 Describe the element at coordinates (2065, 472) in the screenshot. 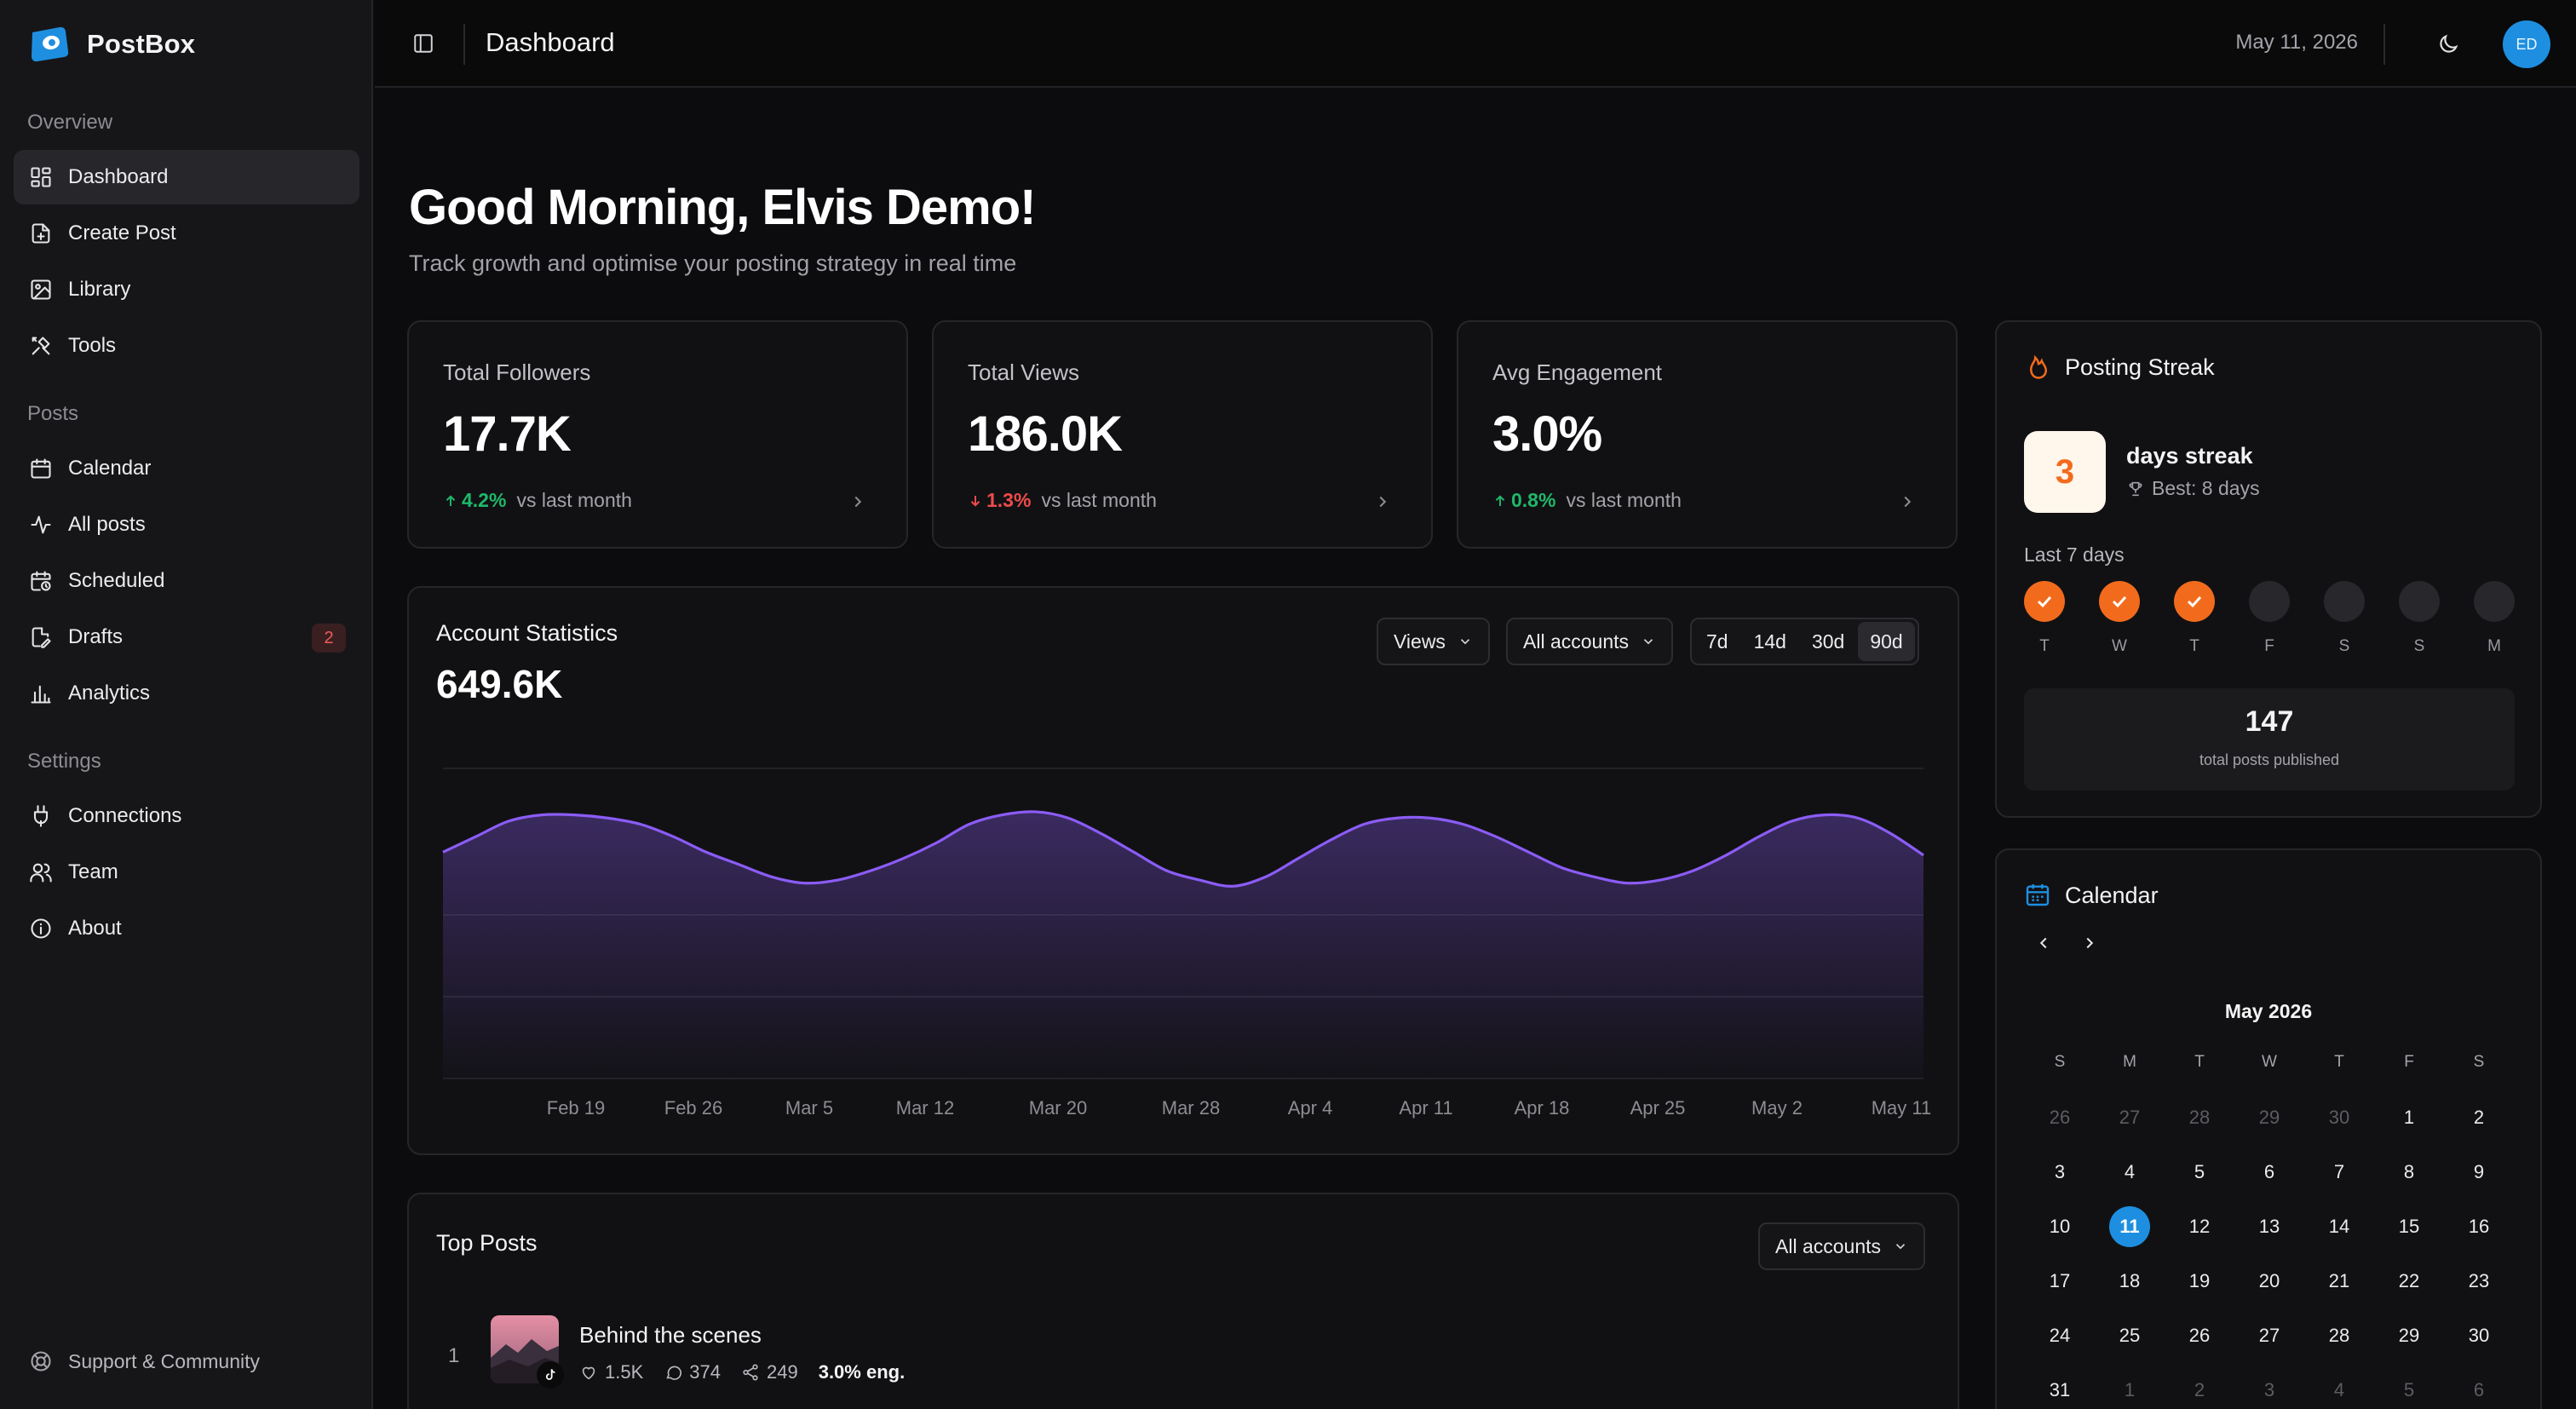

I see `streak-count: 3` at that location.